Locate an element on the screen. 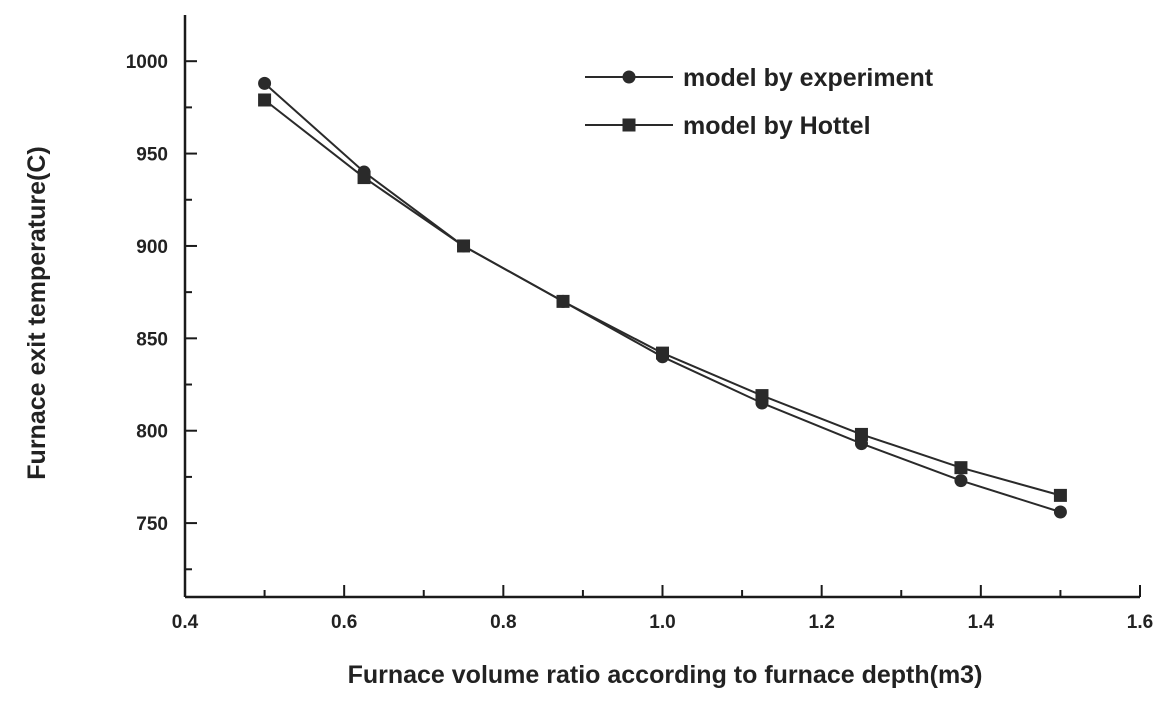  x-tick-label: 1.0 is located at coordinates (662, 622).